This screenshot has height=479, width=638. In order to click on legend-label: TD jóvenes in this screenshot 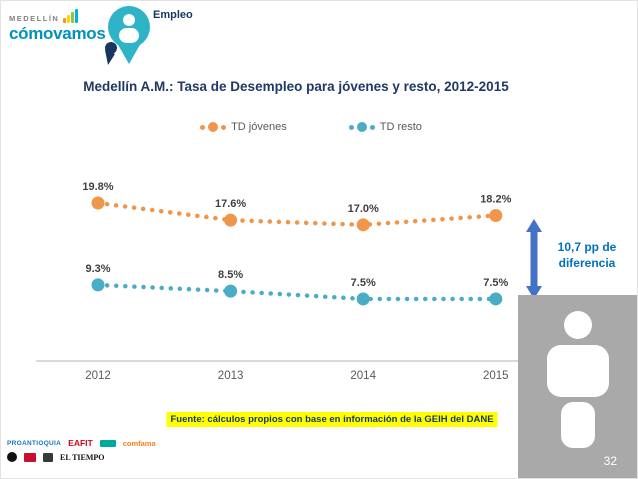, I will do `click(259, 127)`.